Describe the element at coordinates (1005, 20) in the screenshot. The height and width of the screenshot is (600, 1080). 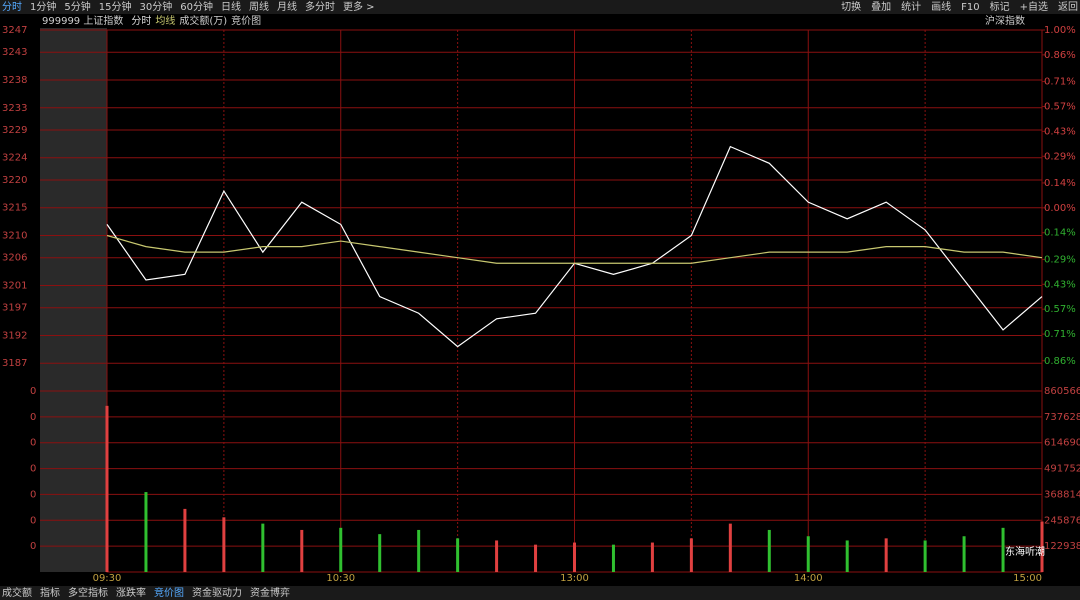
I see `index-selector: 沪深指数` at that location.